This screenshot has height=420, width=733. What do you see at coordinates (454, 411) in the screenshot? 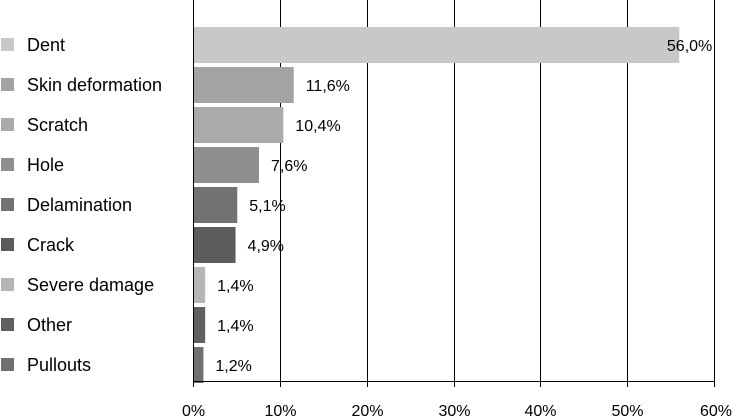
I see `x-tick-label-30: 30%` at bounding box center [454, 411].